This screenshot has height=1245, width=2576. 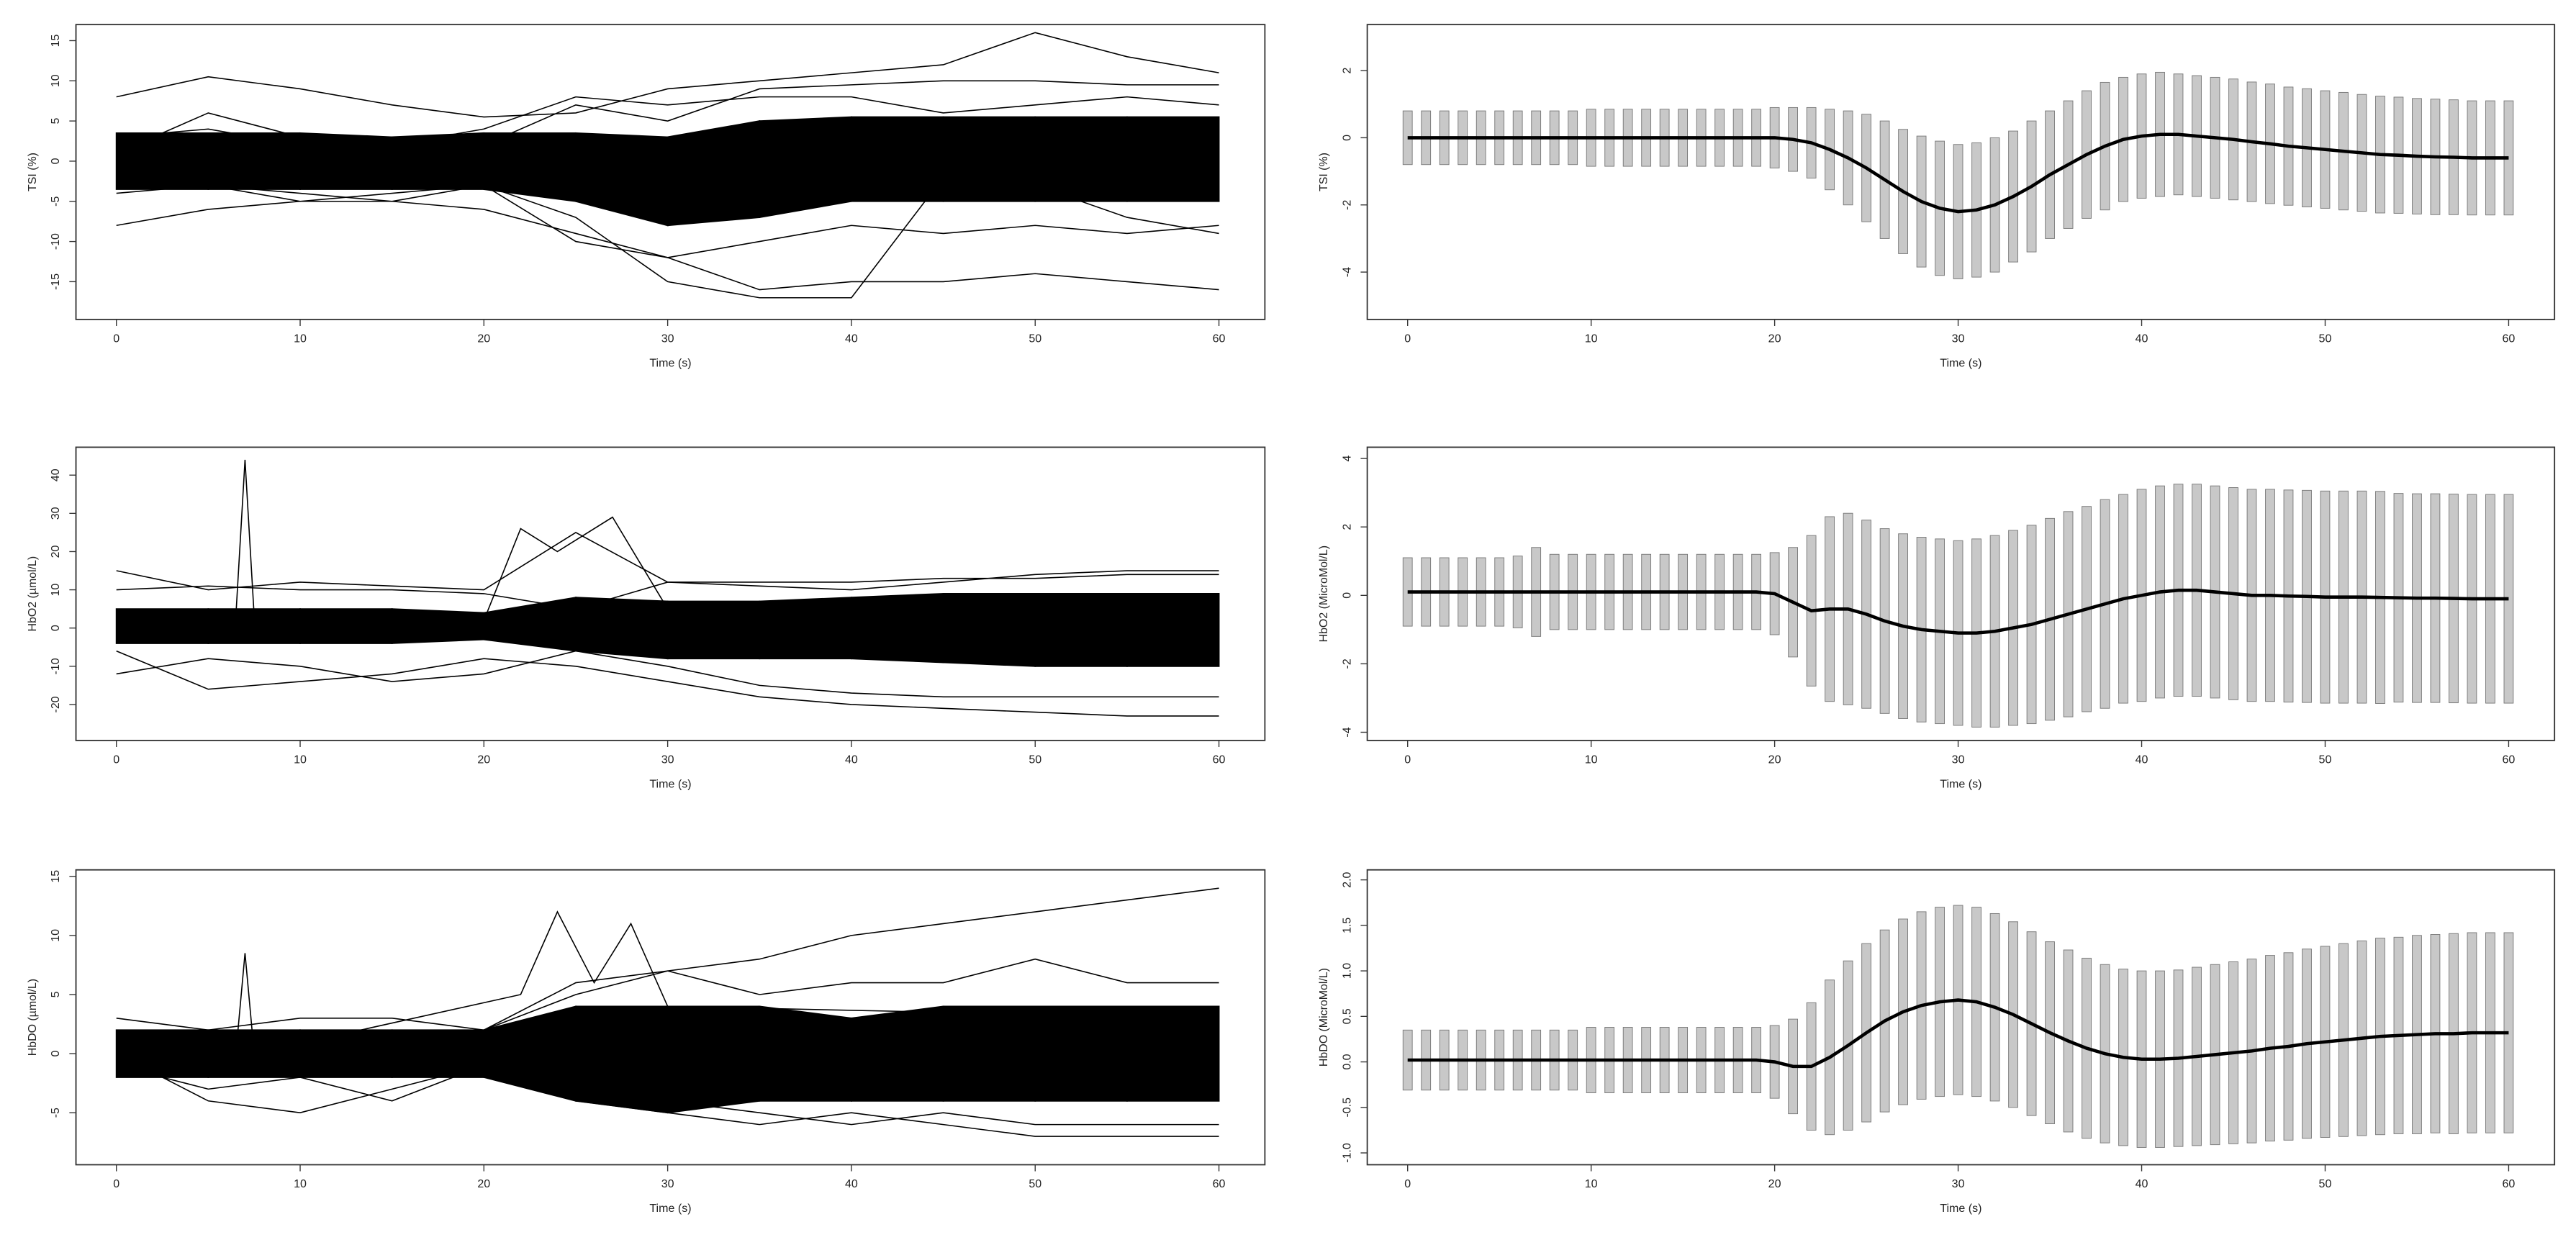 What do you see at coordinates (56, 281) in the screenshot?
I see `y-tick-label: -15` at bounding box center [56, 281].